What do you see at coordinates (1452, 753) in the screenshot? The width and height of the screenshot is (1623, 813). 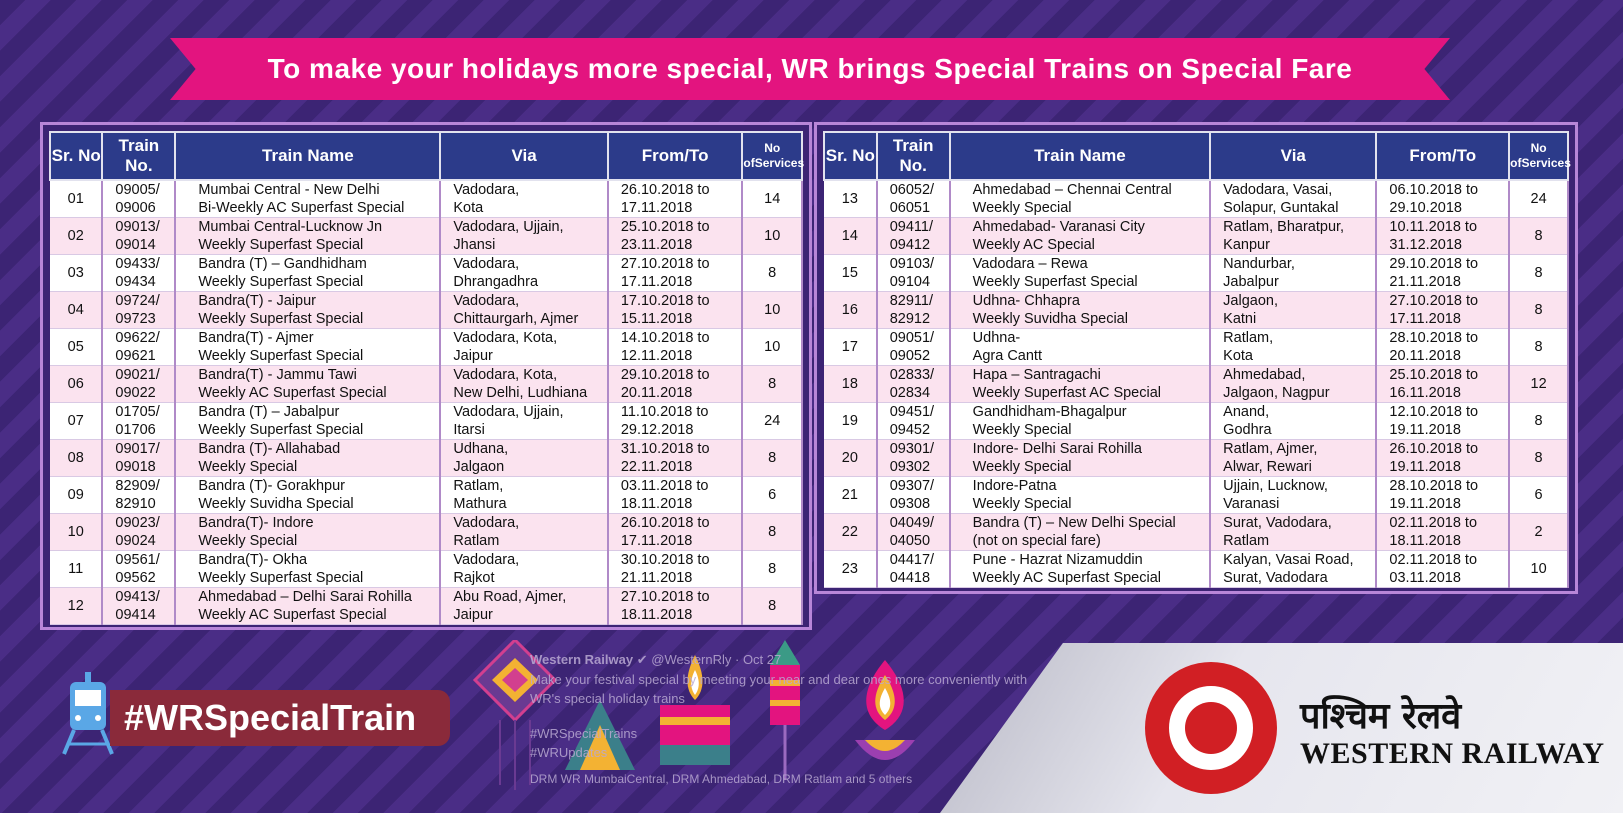 I see `logo-english-text: WESTERN RAILWAY` at bounding box center [1452, 753].